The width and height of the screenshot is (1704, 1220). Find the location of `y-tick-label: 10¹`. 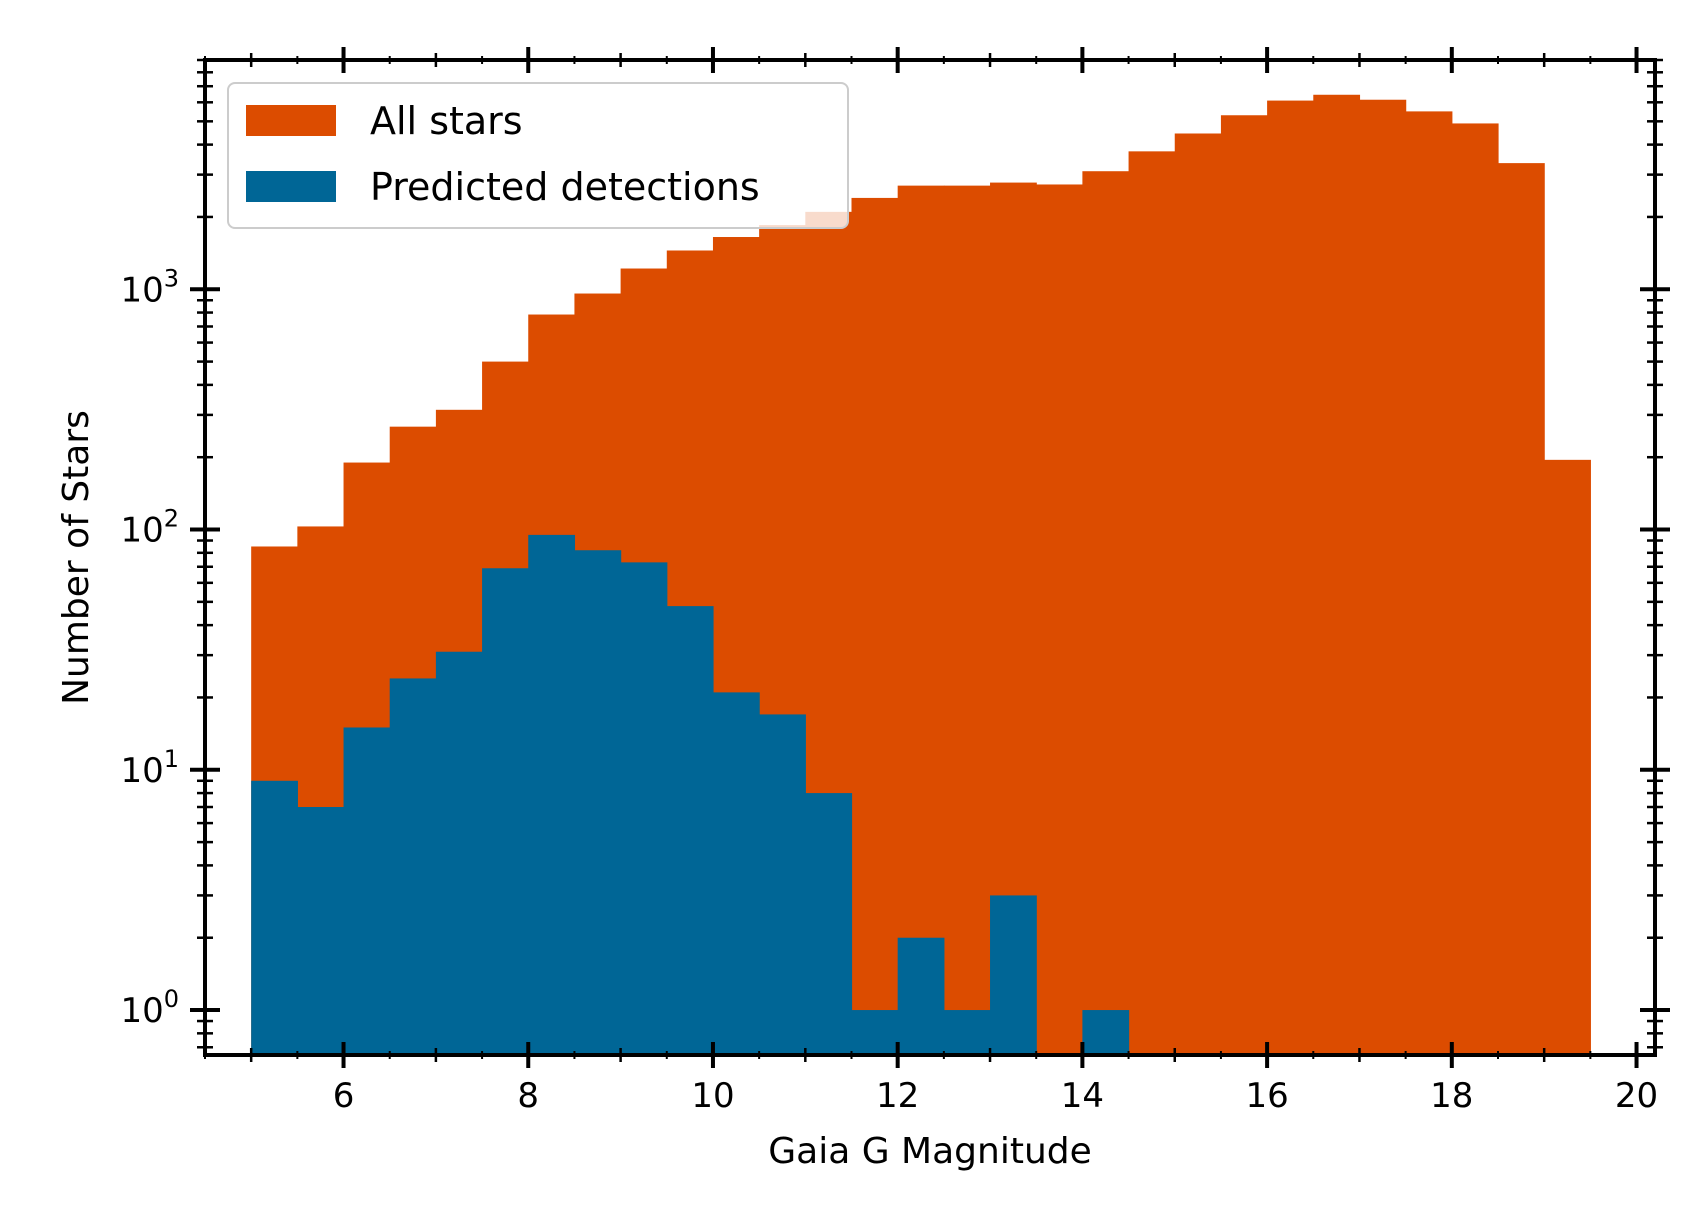

y-tick-label: 10¹ is located at coordinates (149, 768).